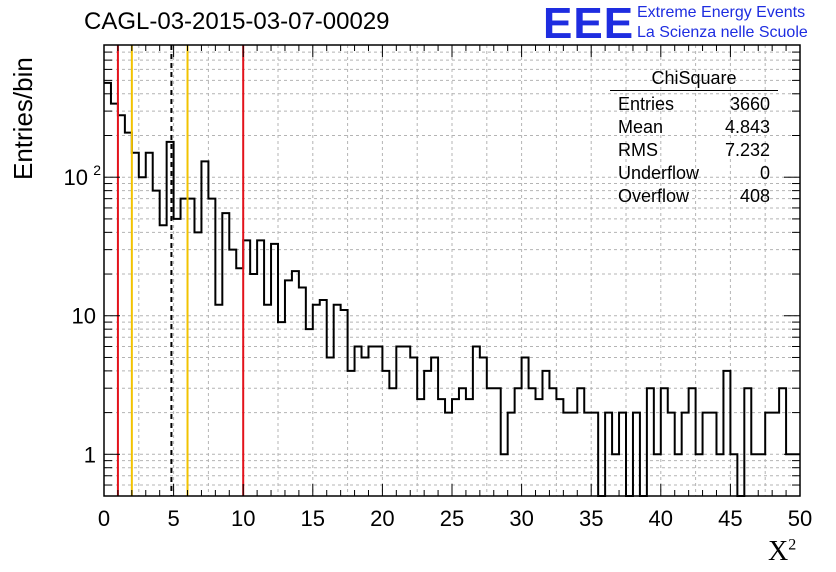  What do you see at coordinates (722, 32) in the screenshot?
I see `logo-line-2: La Scienza nelle Scuole` at bounding box center [722, 32].